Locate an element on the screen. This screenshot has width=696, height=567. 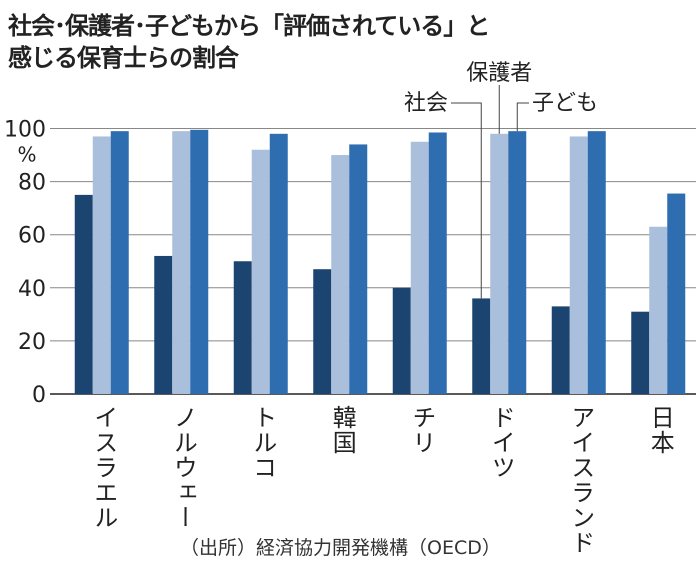
bar-子ども-トルコ is located at coordinates (278, 263).